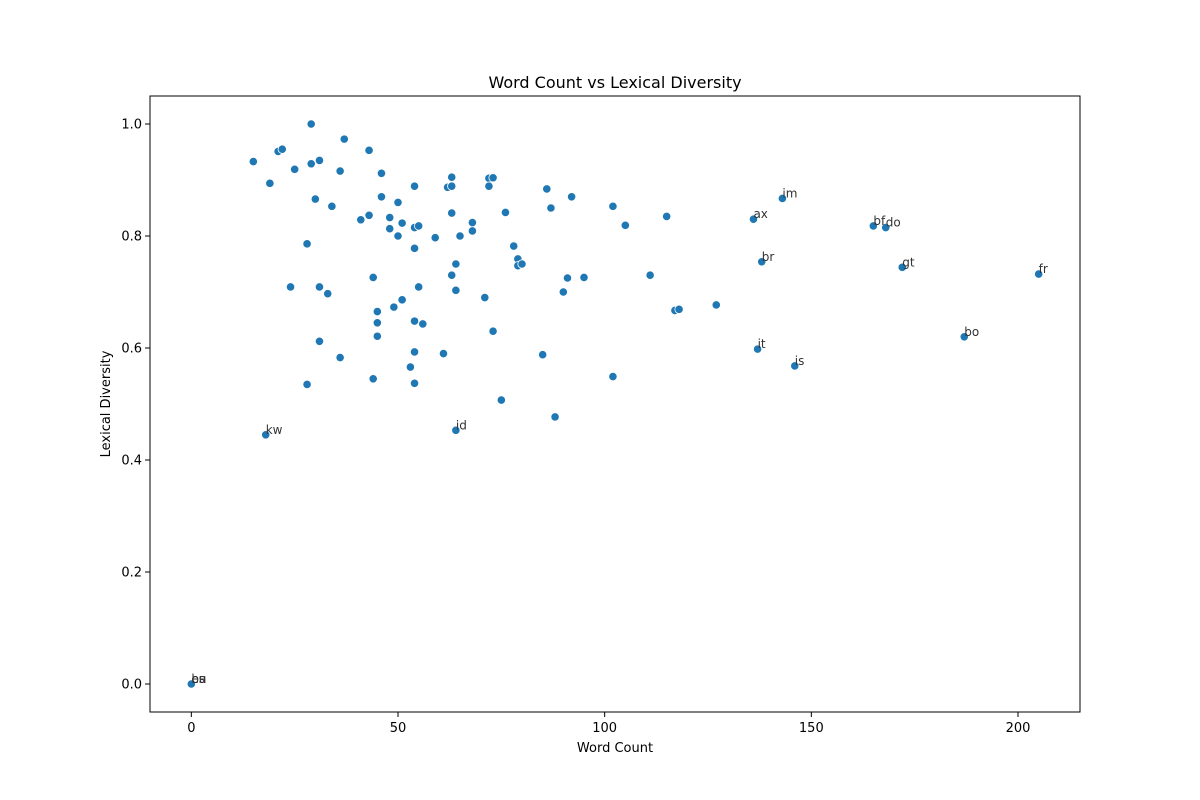  I want to click on point-annotation: ba, so click(198, 679).